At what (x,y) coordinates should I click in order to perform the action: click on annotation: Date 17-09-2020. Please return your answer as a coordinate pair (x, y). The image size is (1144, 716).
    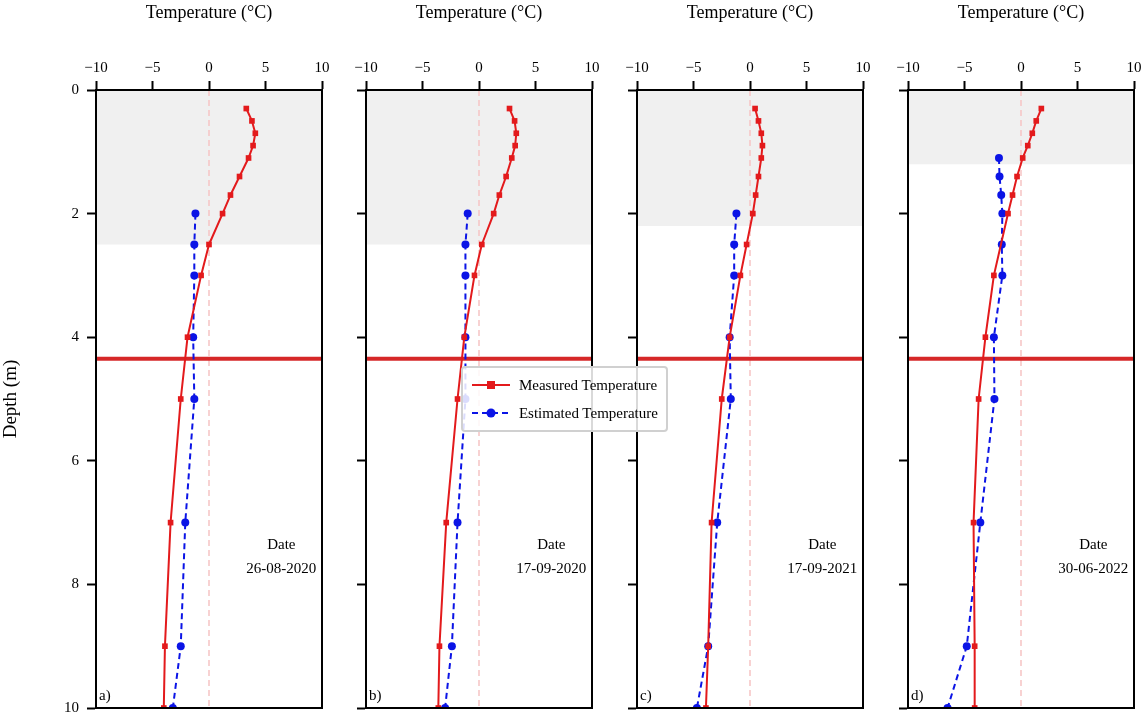
    Looking at the image, I should click on (551, 555).